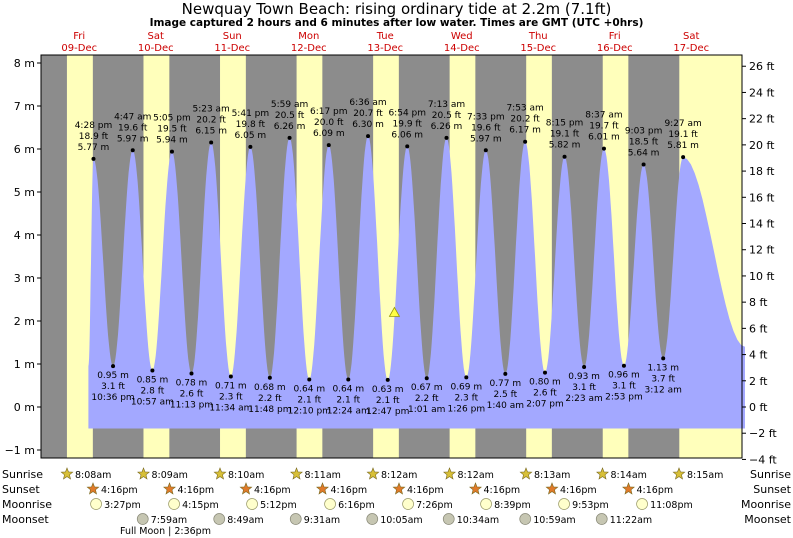  Describe the element at coordinates (583, 399) in the screenshot. I see `low-tide-time: 2:23 am` at that location.